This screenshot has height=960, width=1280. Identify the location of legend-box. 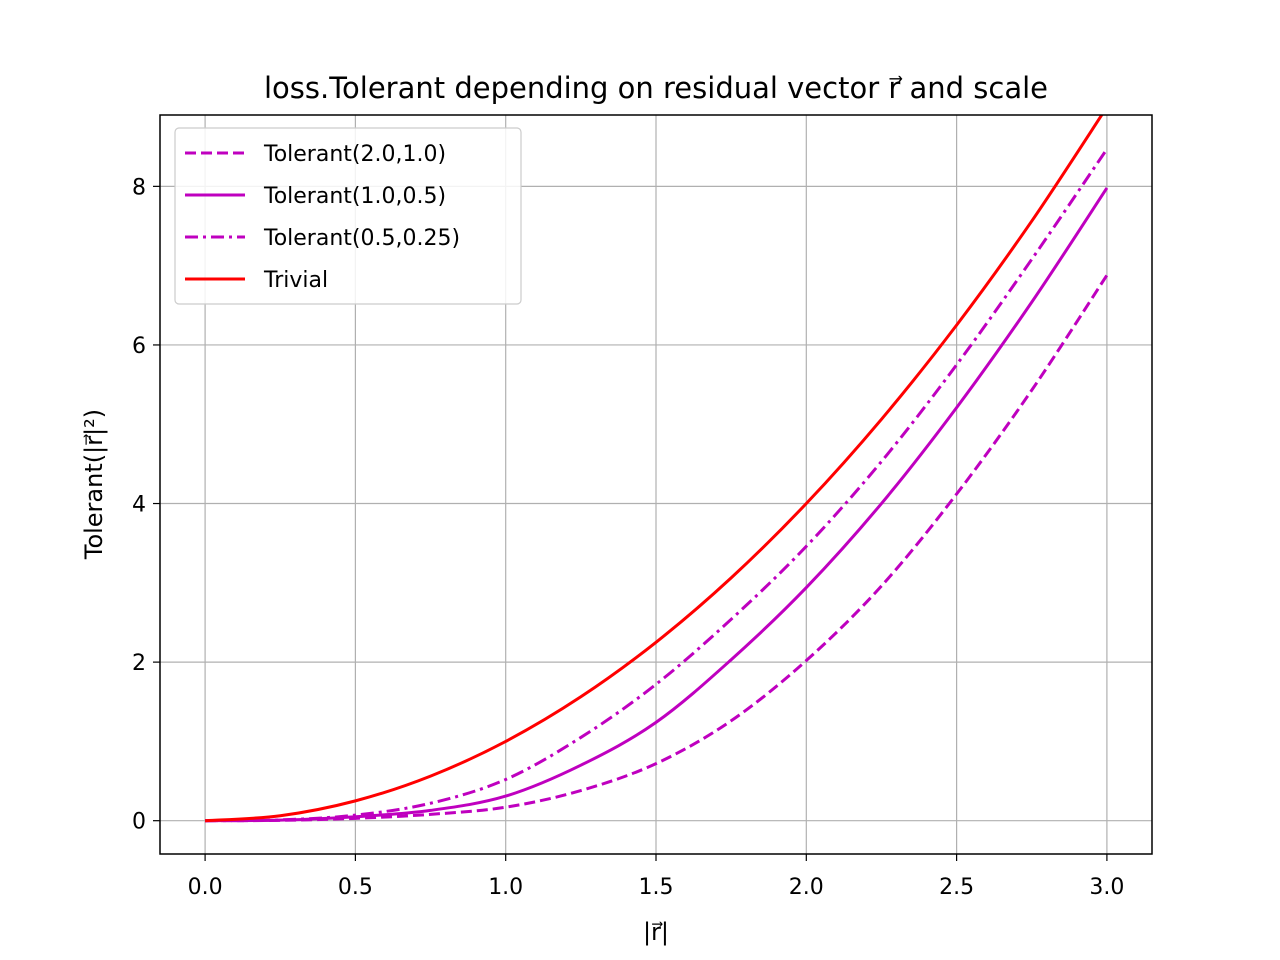
(348, 216).